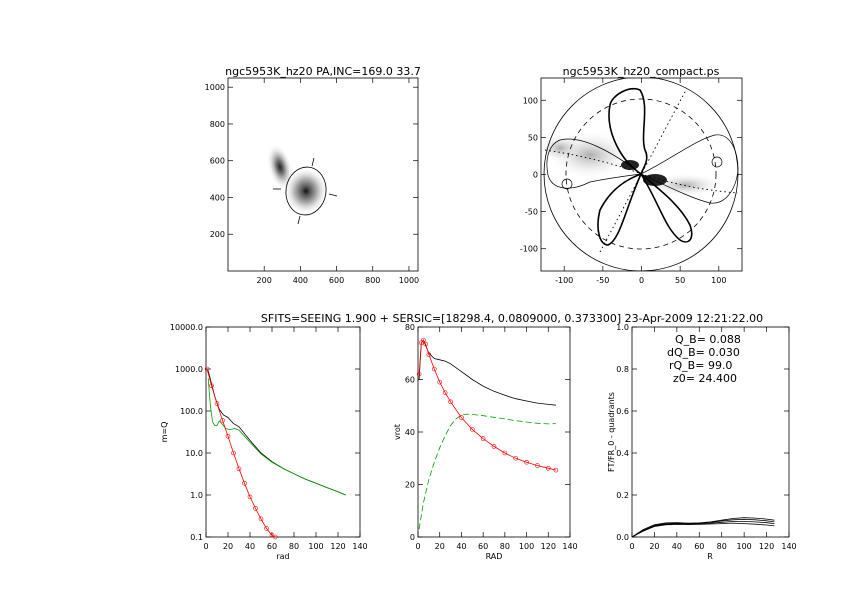 The image size is (842, 595). What do you see at coordinates (641, 280) in the screenshot?
I see `panel2-xtick-label: 0` at bounding box center [641, 280].